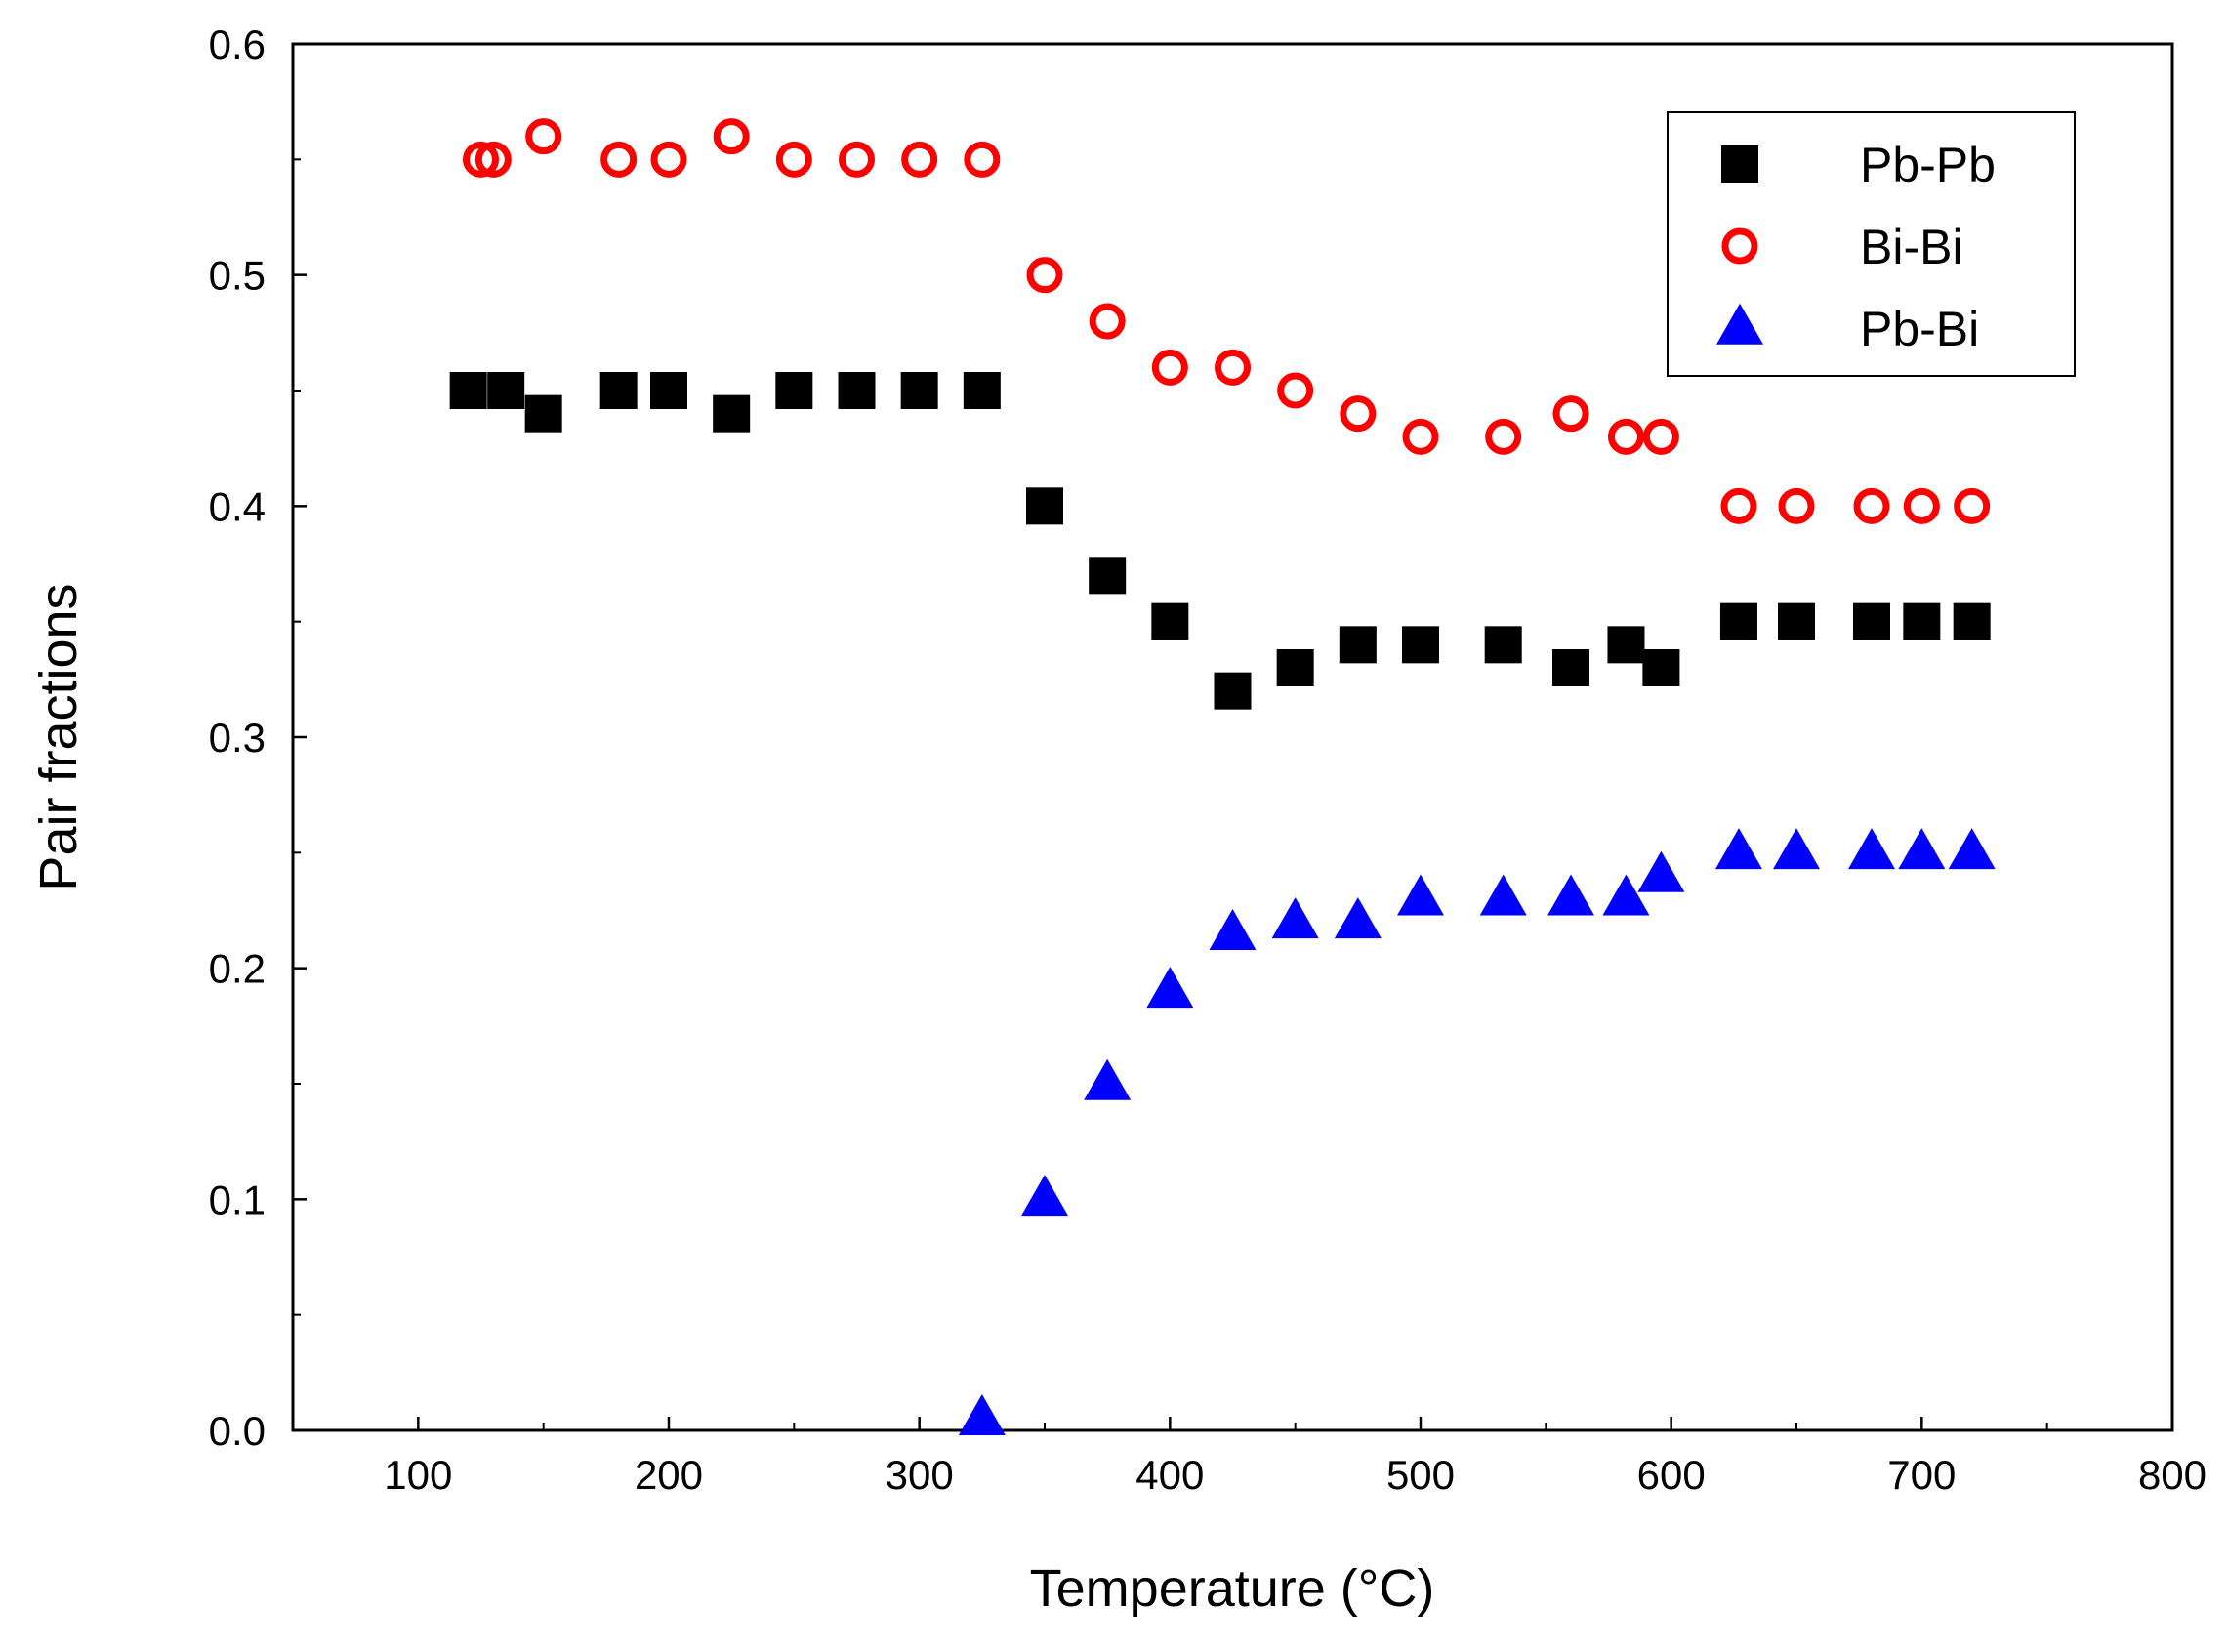 The width and height of the screenshot is (2228, 1652). What do you see at coordinates (237, 276) in the screenshot?
I see `y-tick-label: 0.5` at bounding box center [237, 276].